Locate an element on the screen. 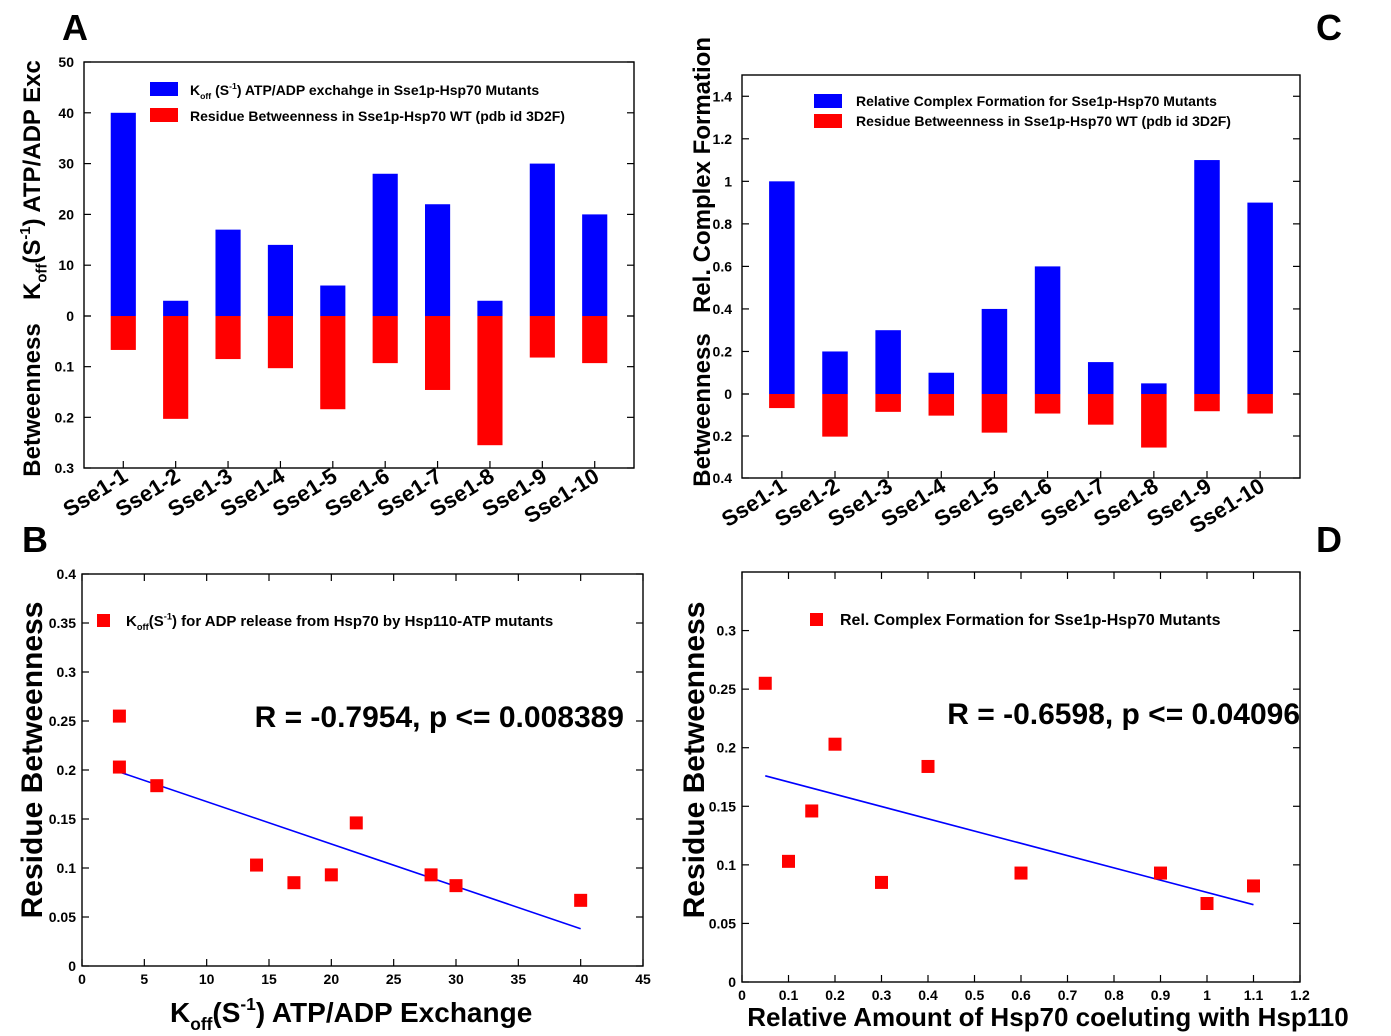 The image size is (1391, 1036). y-axis-label-upper: Koff(S-1) ATP/ADP Exc is located at coordinates (34, 180).